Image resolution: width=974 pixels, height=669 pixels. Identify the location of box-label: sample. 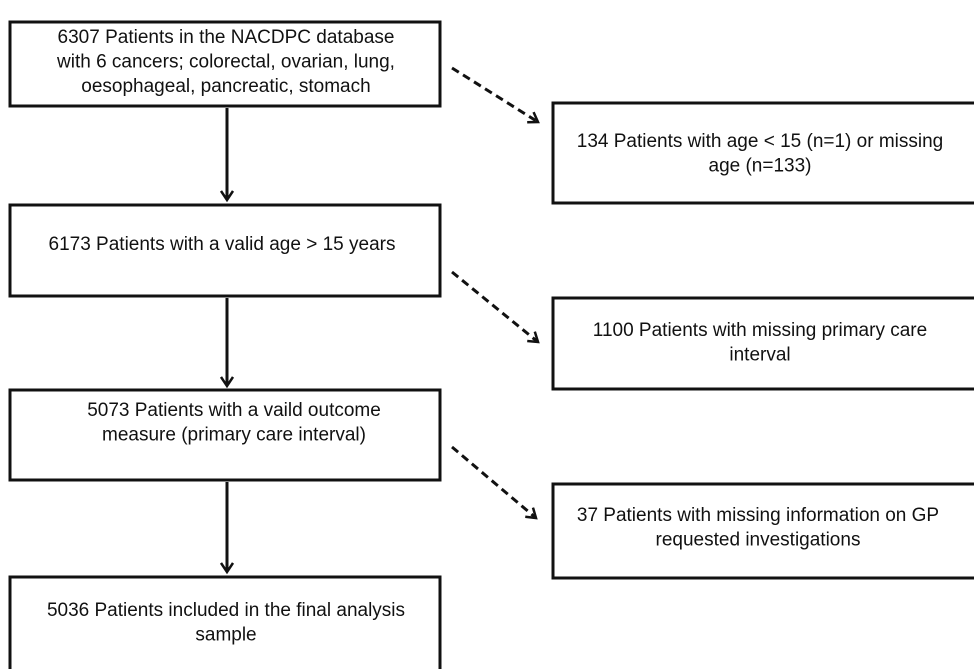
(225, 635).